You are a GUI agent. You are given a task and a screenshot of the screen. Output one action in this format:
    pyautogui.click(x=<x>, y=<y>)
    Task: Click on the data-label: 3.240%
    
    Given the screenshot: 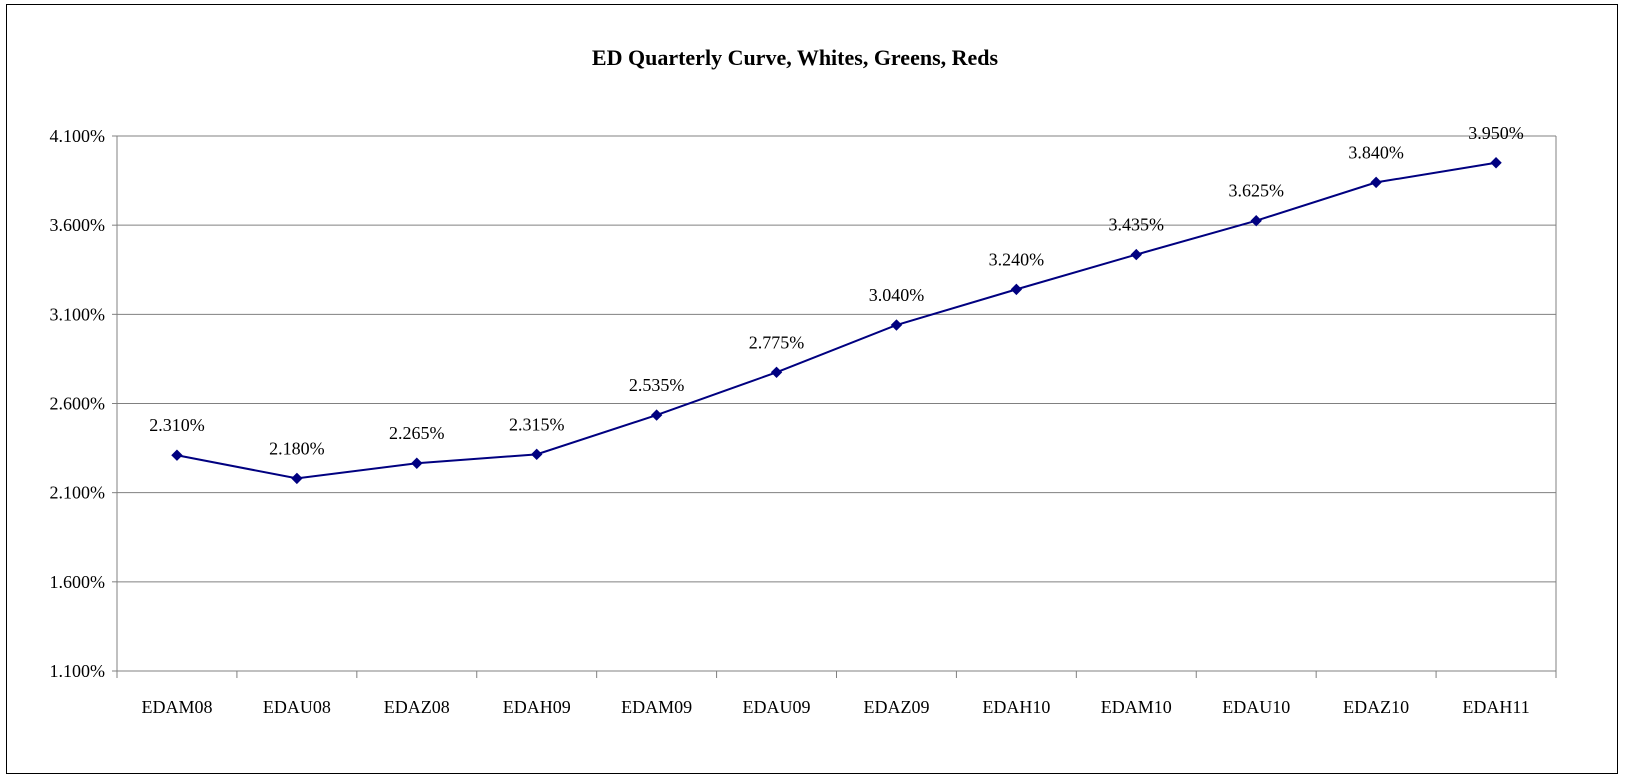 What is the action you would take?
    pyautogui.click(x=1017, y=259)
    